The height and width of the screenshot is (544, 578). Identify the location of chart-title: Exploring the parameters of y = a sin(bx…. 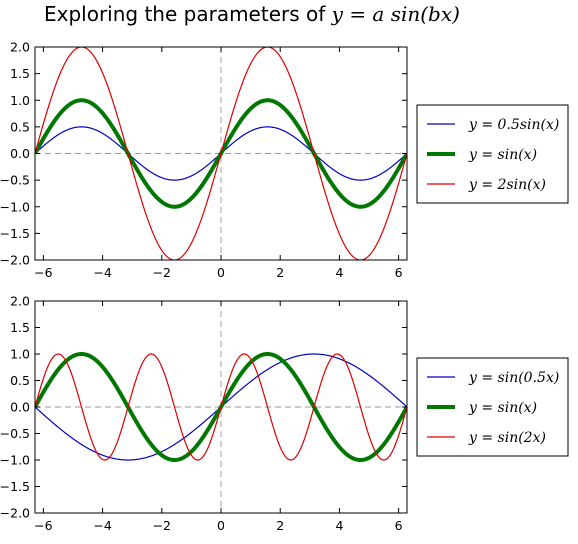
(252, 14).